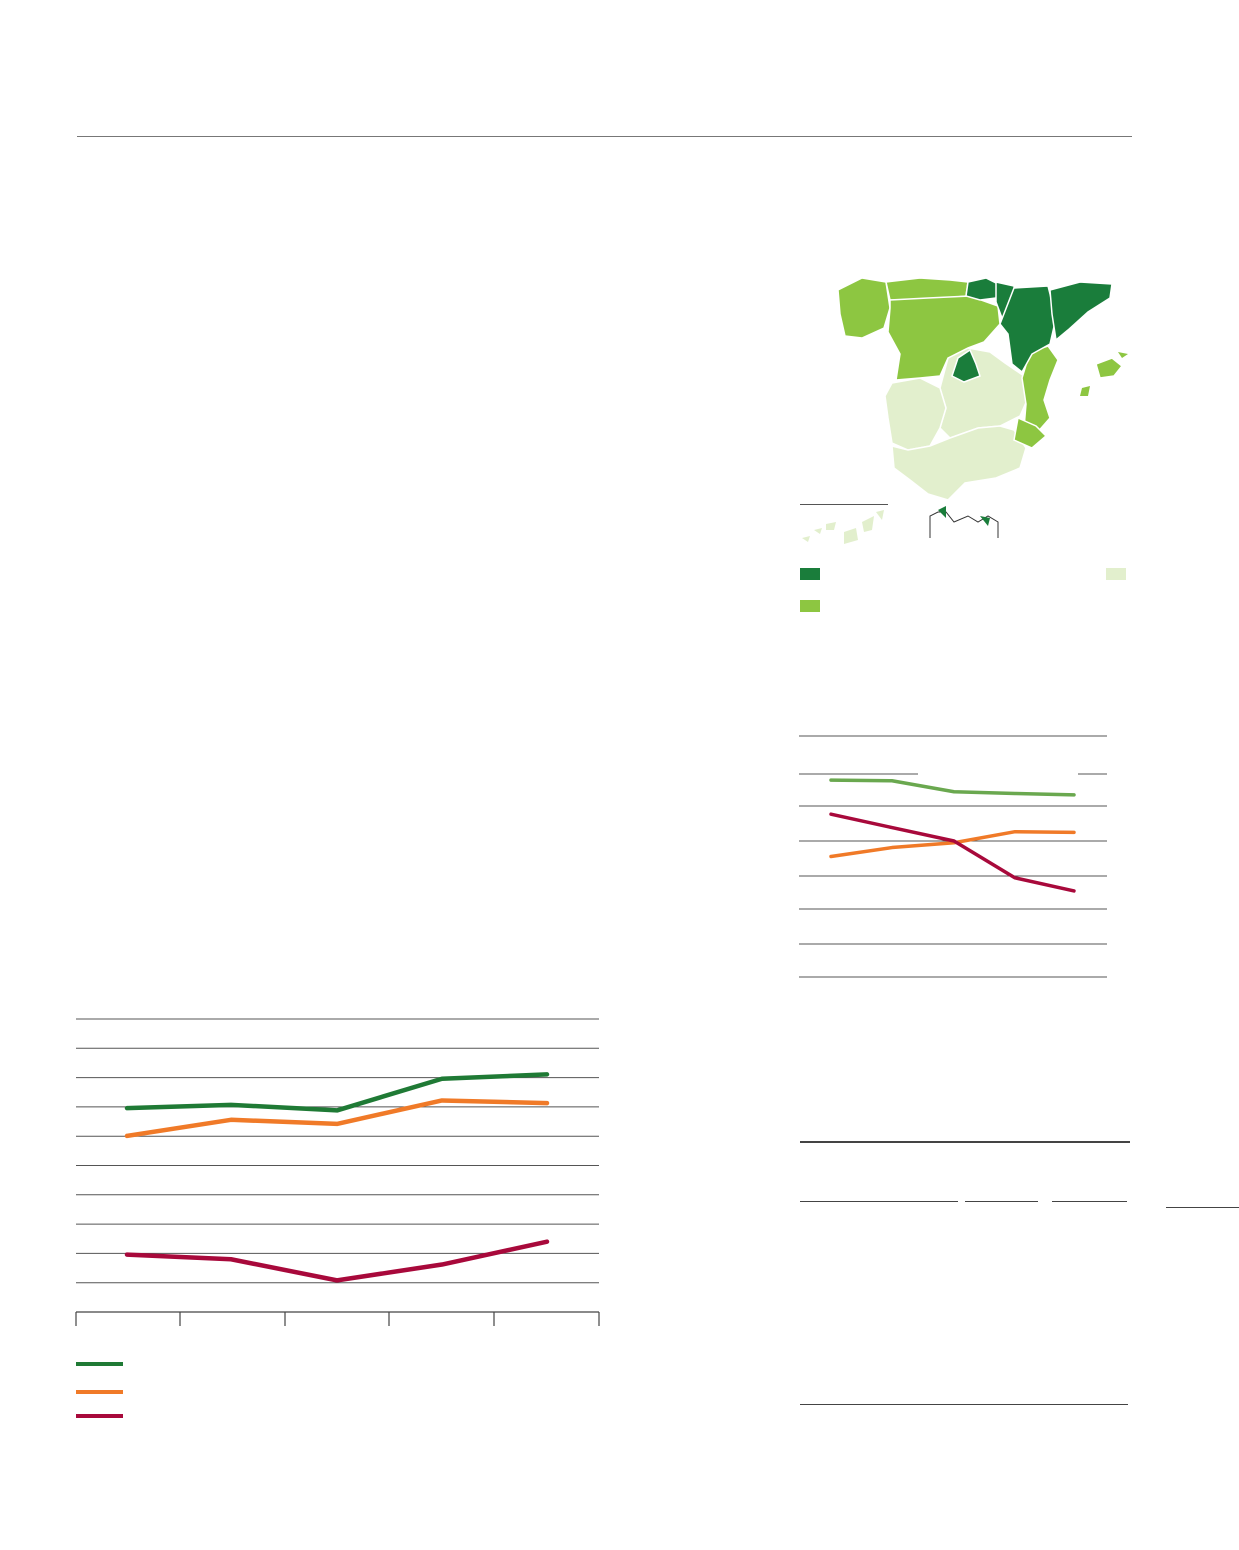  I want to click on top-rule, so click(604, 136).